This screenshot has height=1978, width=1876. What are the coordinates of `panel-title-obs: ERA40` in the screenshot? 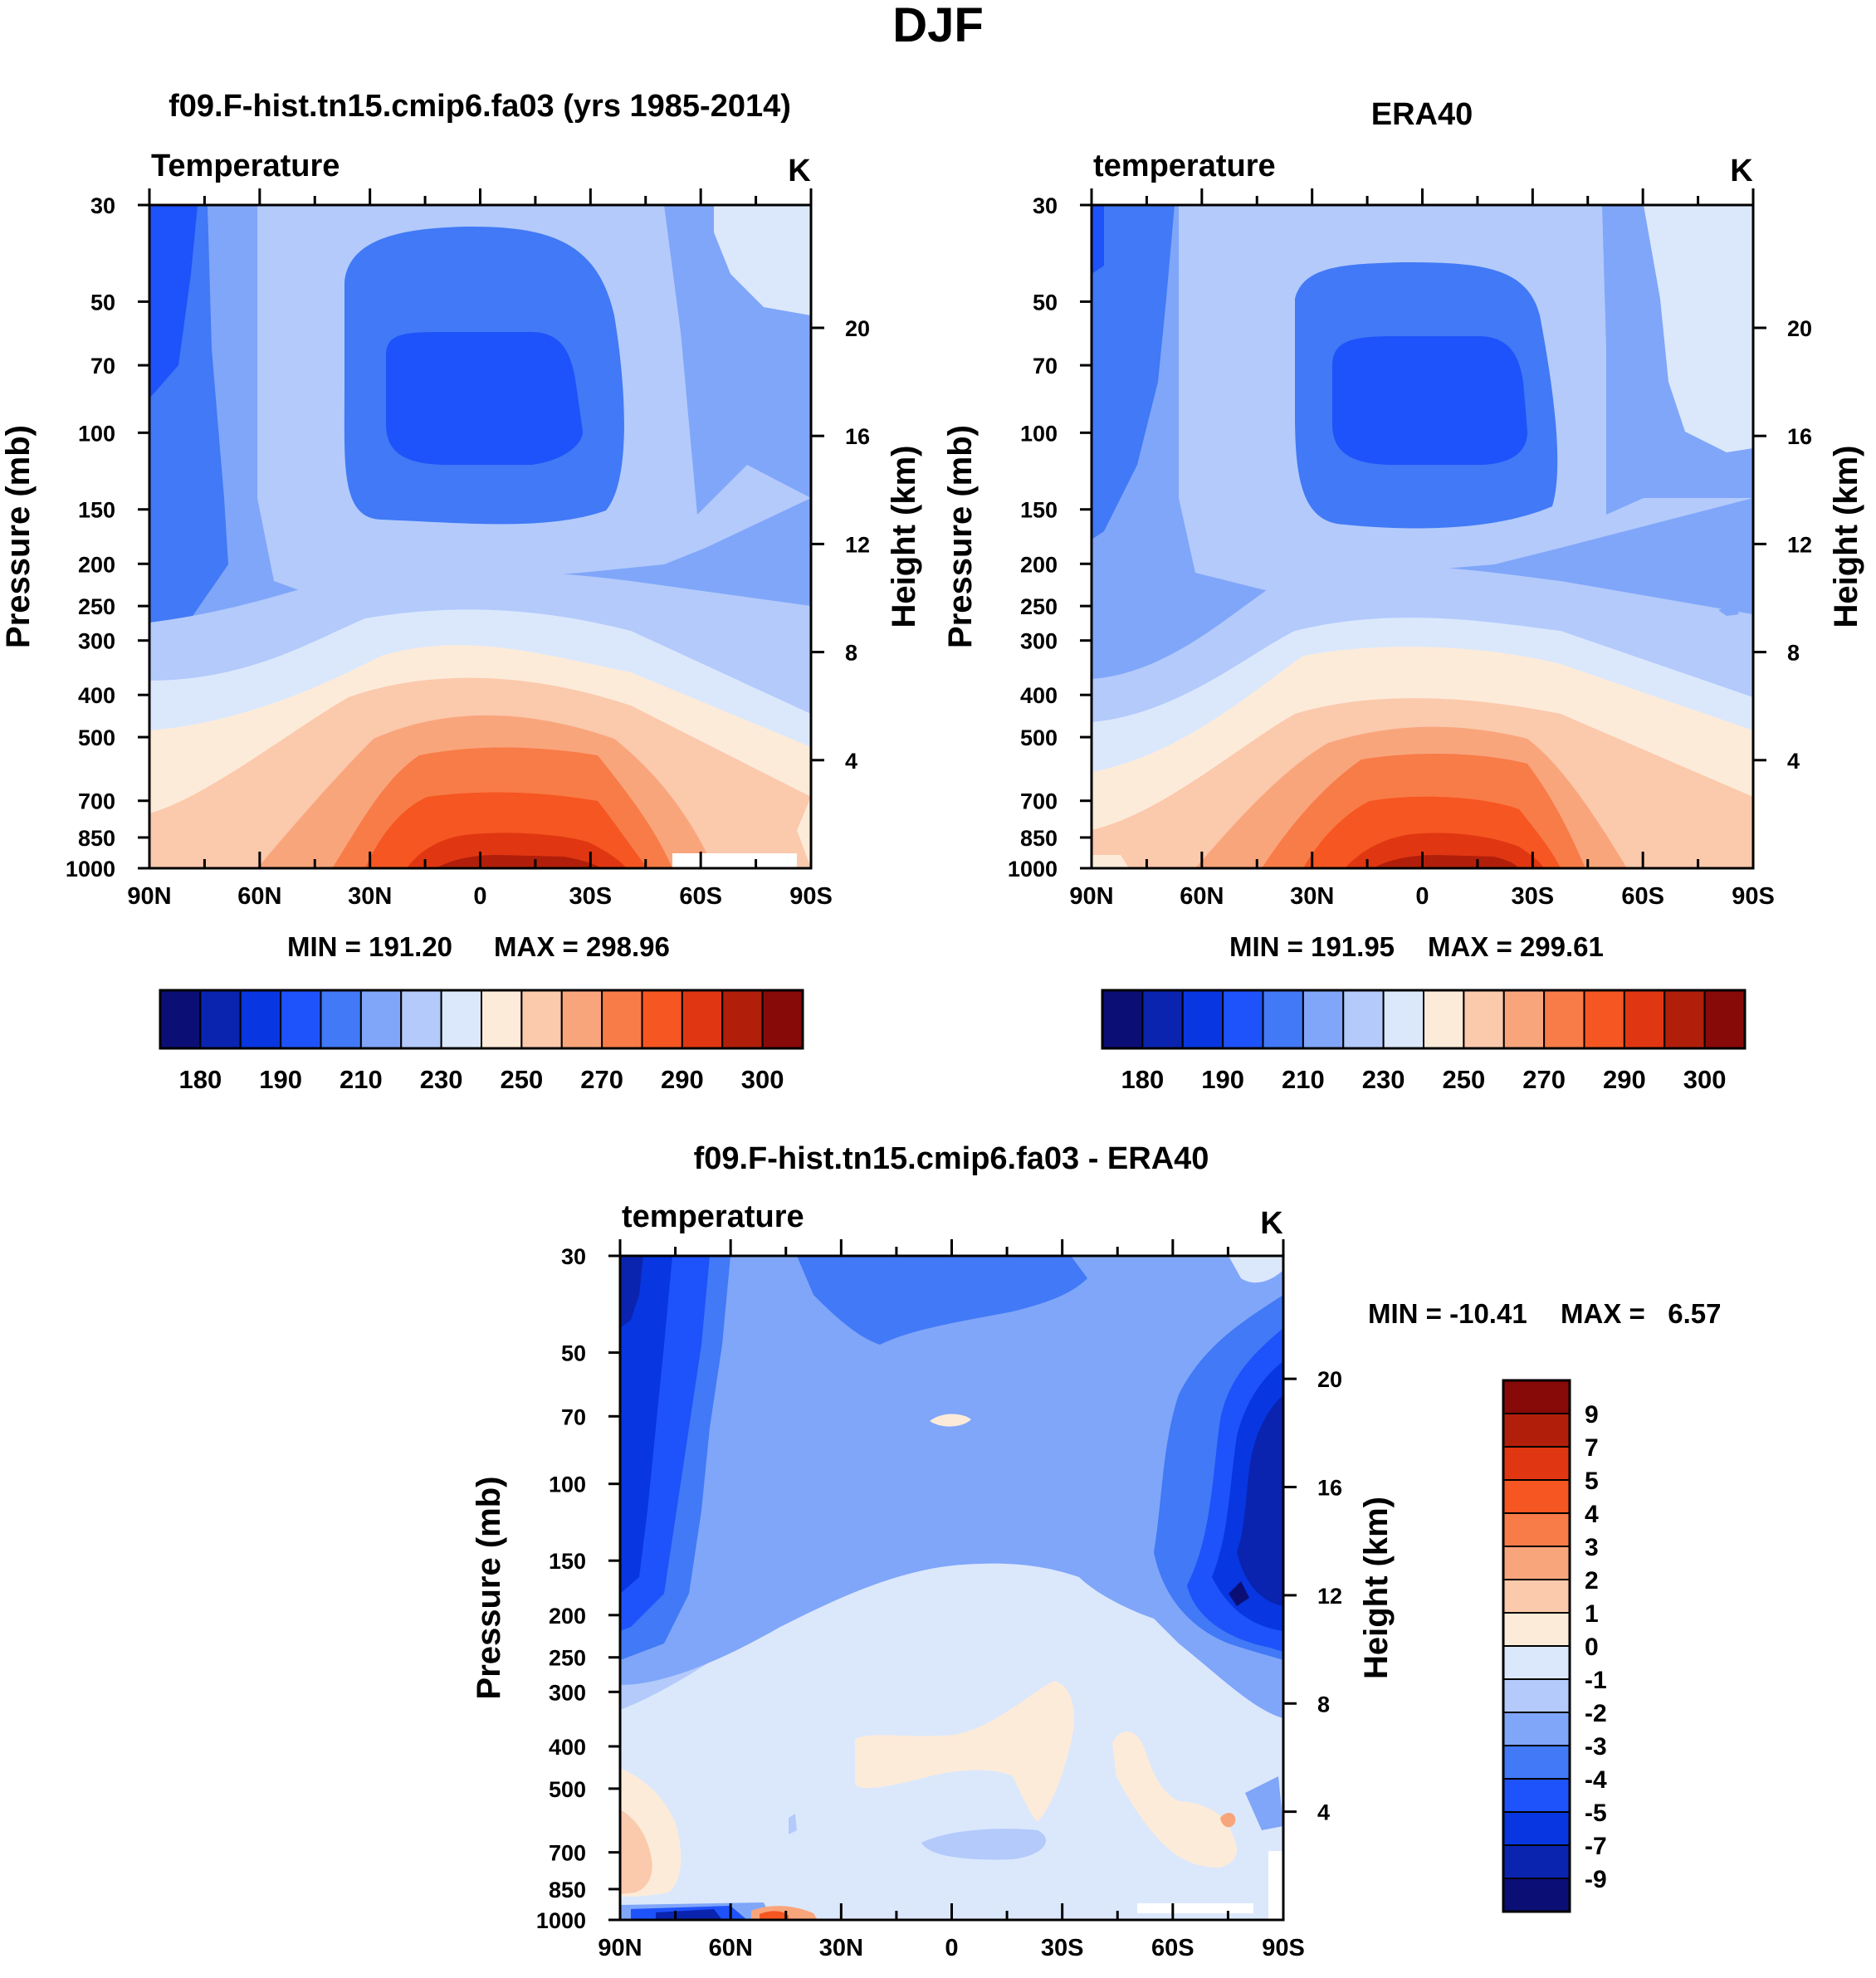 It's located at (1422, 115).